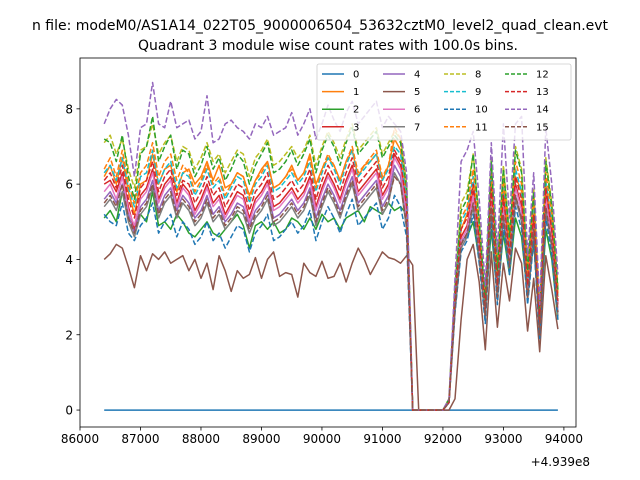 This screenshot has width=640, height=480. I want to click on legend-label-10: 10, so click(481, 110).